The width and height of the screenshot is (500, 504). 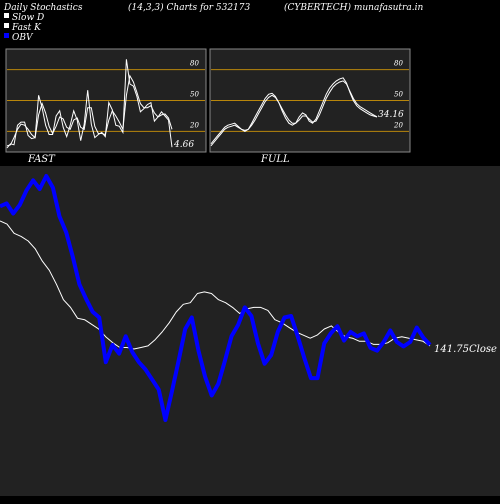 What do you see at coordinates (391, 115) in the screenshot?
I see `full-last-value: 34.16` at bounding box center [391, 115].